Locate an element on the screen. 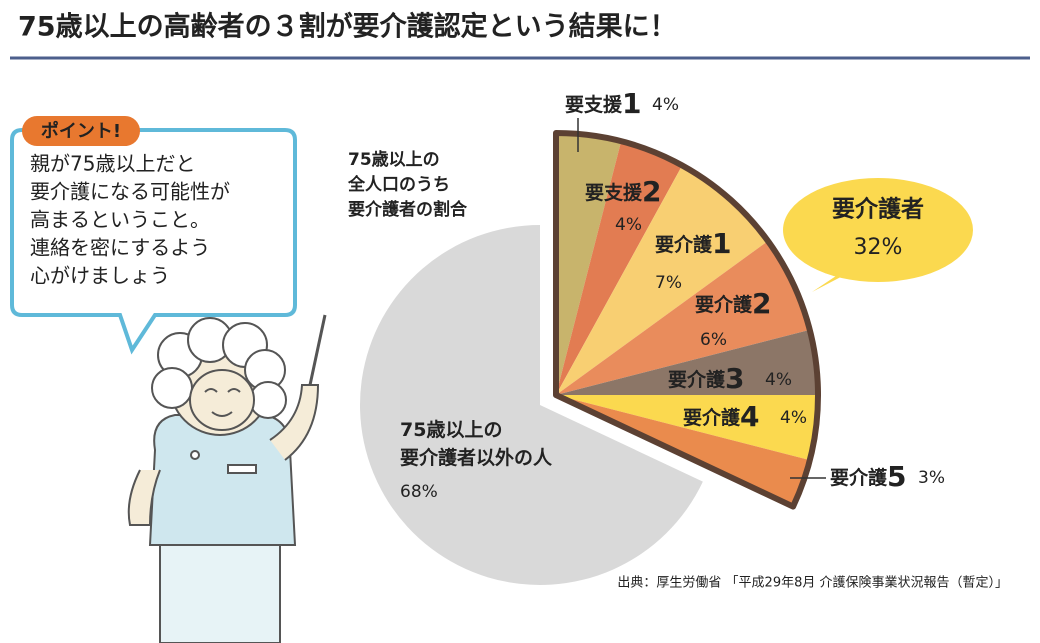 Image resolution: width=1040 pixels, height=643 pixels. slice-label: 要支援1 is located at coordinates (603, 103).